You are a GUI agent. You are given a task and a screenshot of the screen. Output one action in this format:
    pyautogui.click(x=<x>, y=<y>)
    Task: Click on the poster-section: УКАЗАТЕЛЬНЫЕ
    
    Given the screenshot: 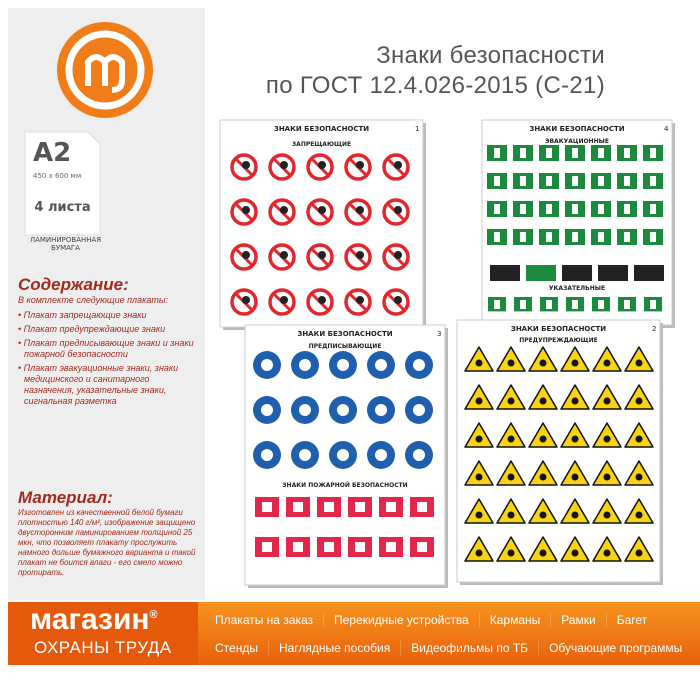 What is the action you would take?
    pyautogui.click(x=577, y=288)
    